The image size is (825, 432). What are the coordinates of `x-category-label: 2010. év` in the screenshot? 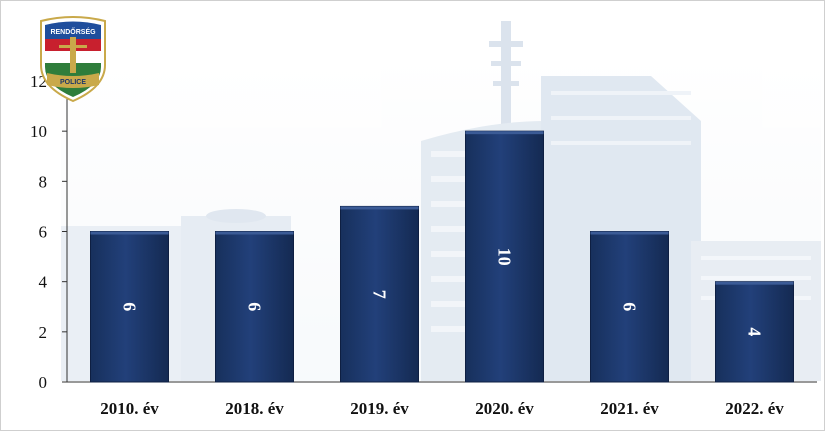 It's located at (129, 408).